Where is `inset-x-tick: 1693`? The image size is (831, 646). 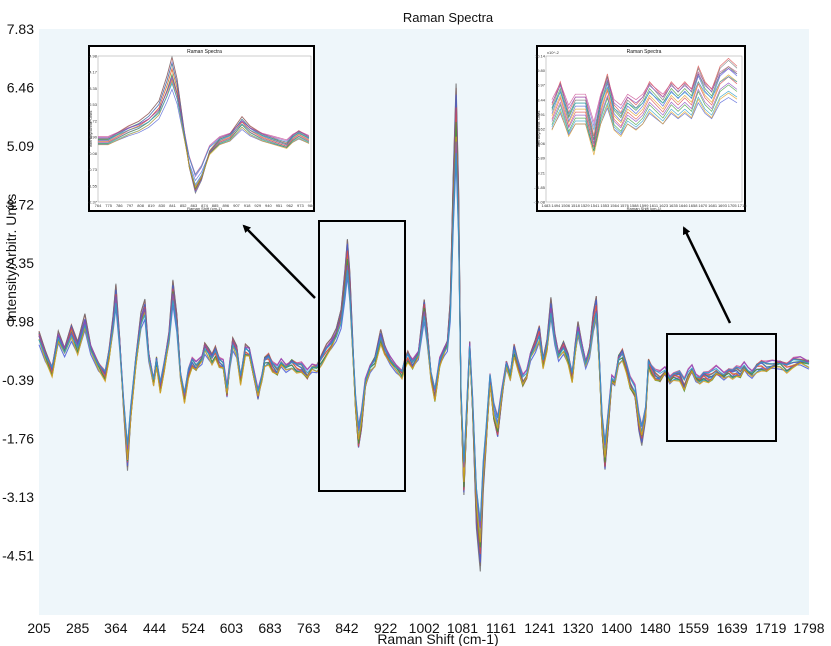 inset-x-tick: 1693 is located at coordinates (723, 205).